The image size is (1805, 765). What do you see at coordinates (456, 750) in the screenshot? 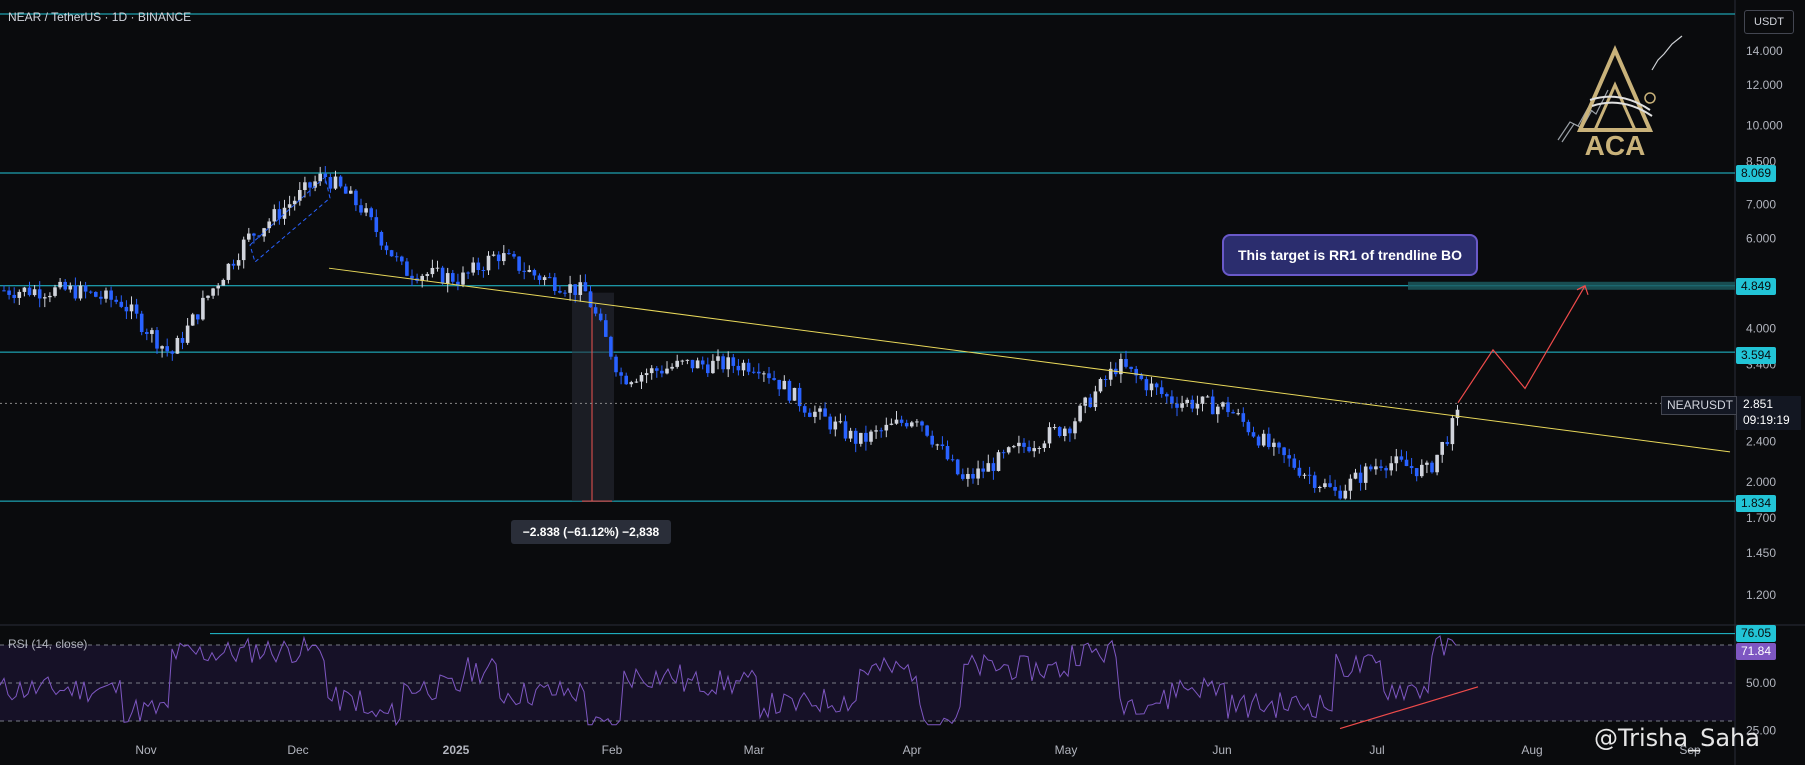
I see `time-label: 2025` at bounding box center [456, 750].